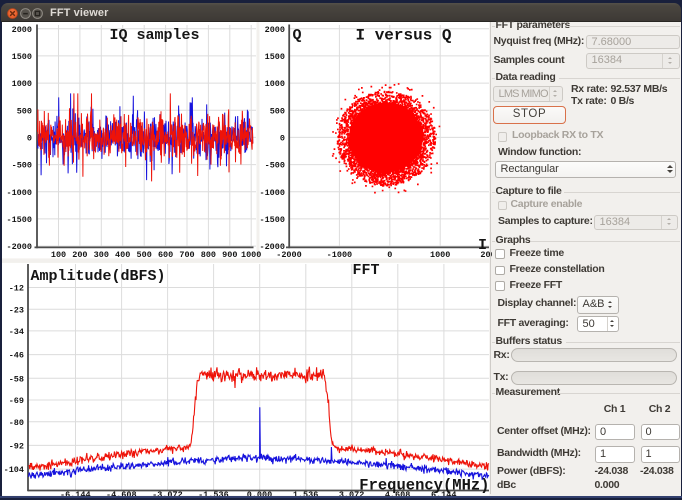  Describe the element at coordinates (229, 255) in the screenshot. I see `svg-text: 900` at that location.